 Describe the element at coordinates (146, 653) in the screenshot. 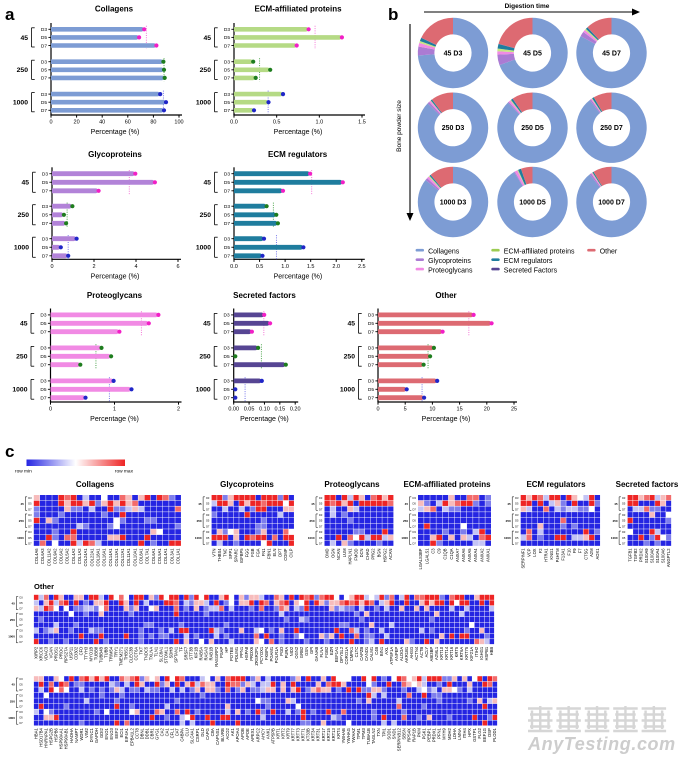

I see `svg-text: TNDC5` at that location.